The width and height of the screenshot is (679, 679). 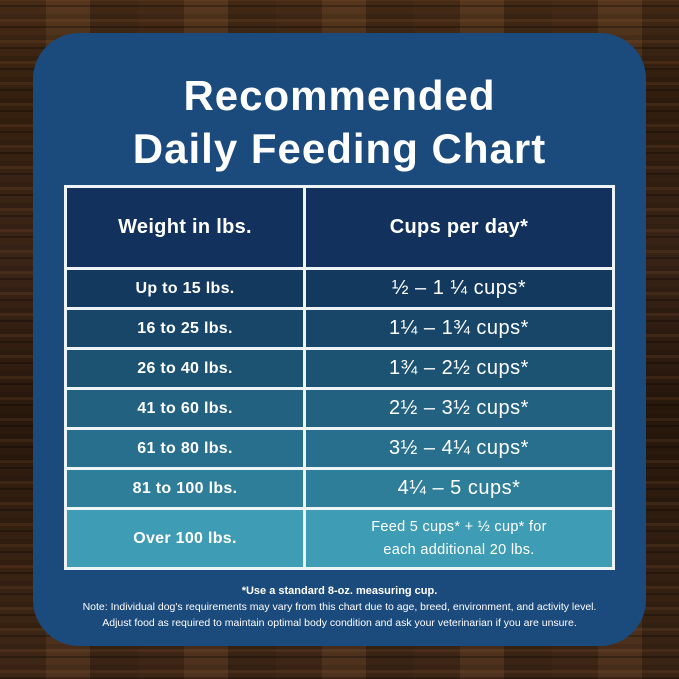 What do you see at coordinates (459, 488) in the screenshot?
I see `table-row-cups: 4¼ – 5 cups*` at bounding box center [459, 488].